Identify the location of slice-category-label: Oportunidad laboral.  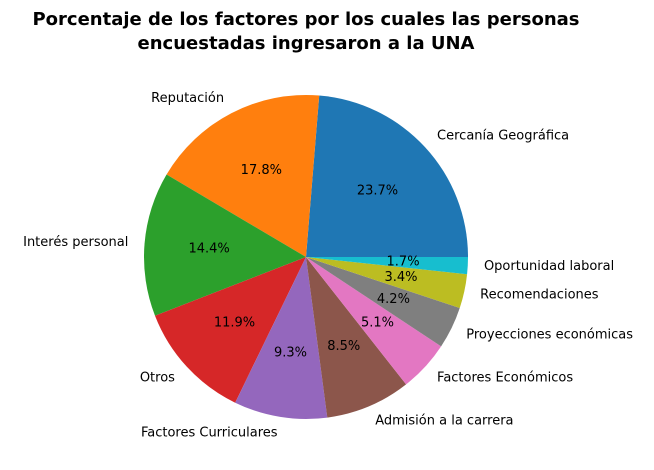
(549, 266).